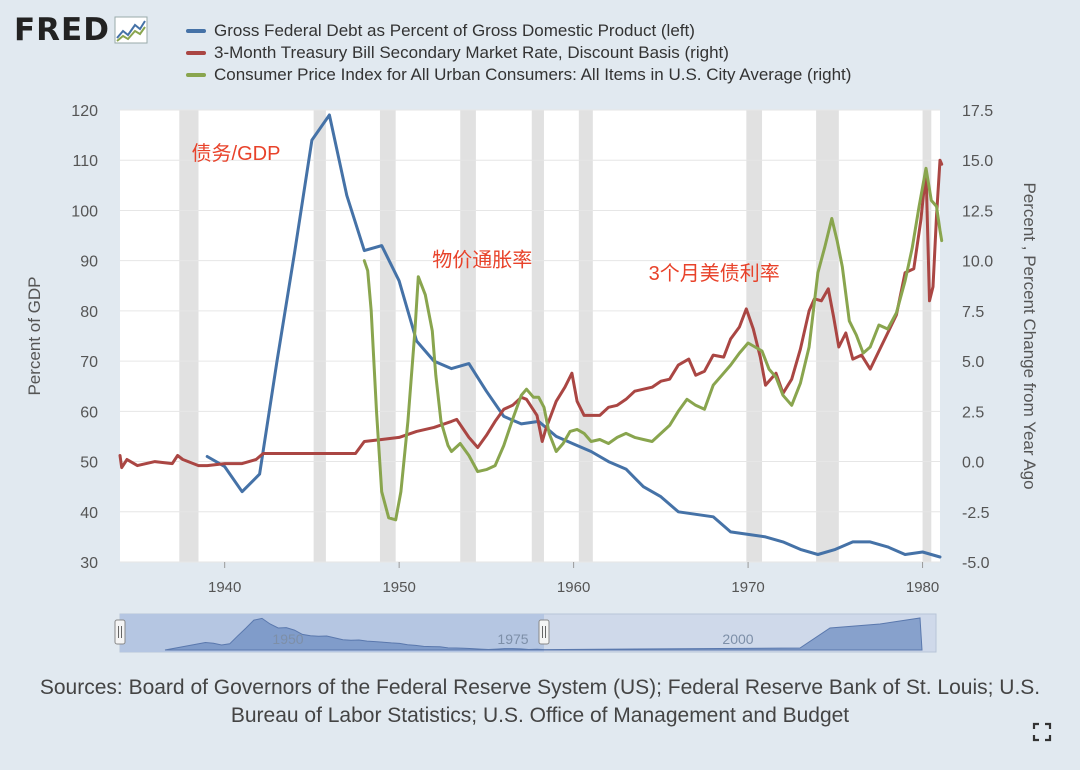 The width and height of the screenshot is (1080, 770). What do you see at coordinates (84, 211) in the screenshot?
I see `y-left-tick-label: 100` at bounding box center [84, 211].